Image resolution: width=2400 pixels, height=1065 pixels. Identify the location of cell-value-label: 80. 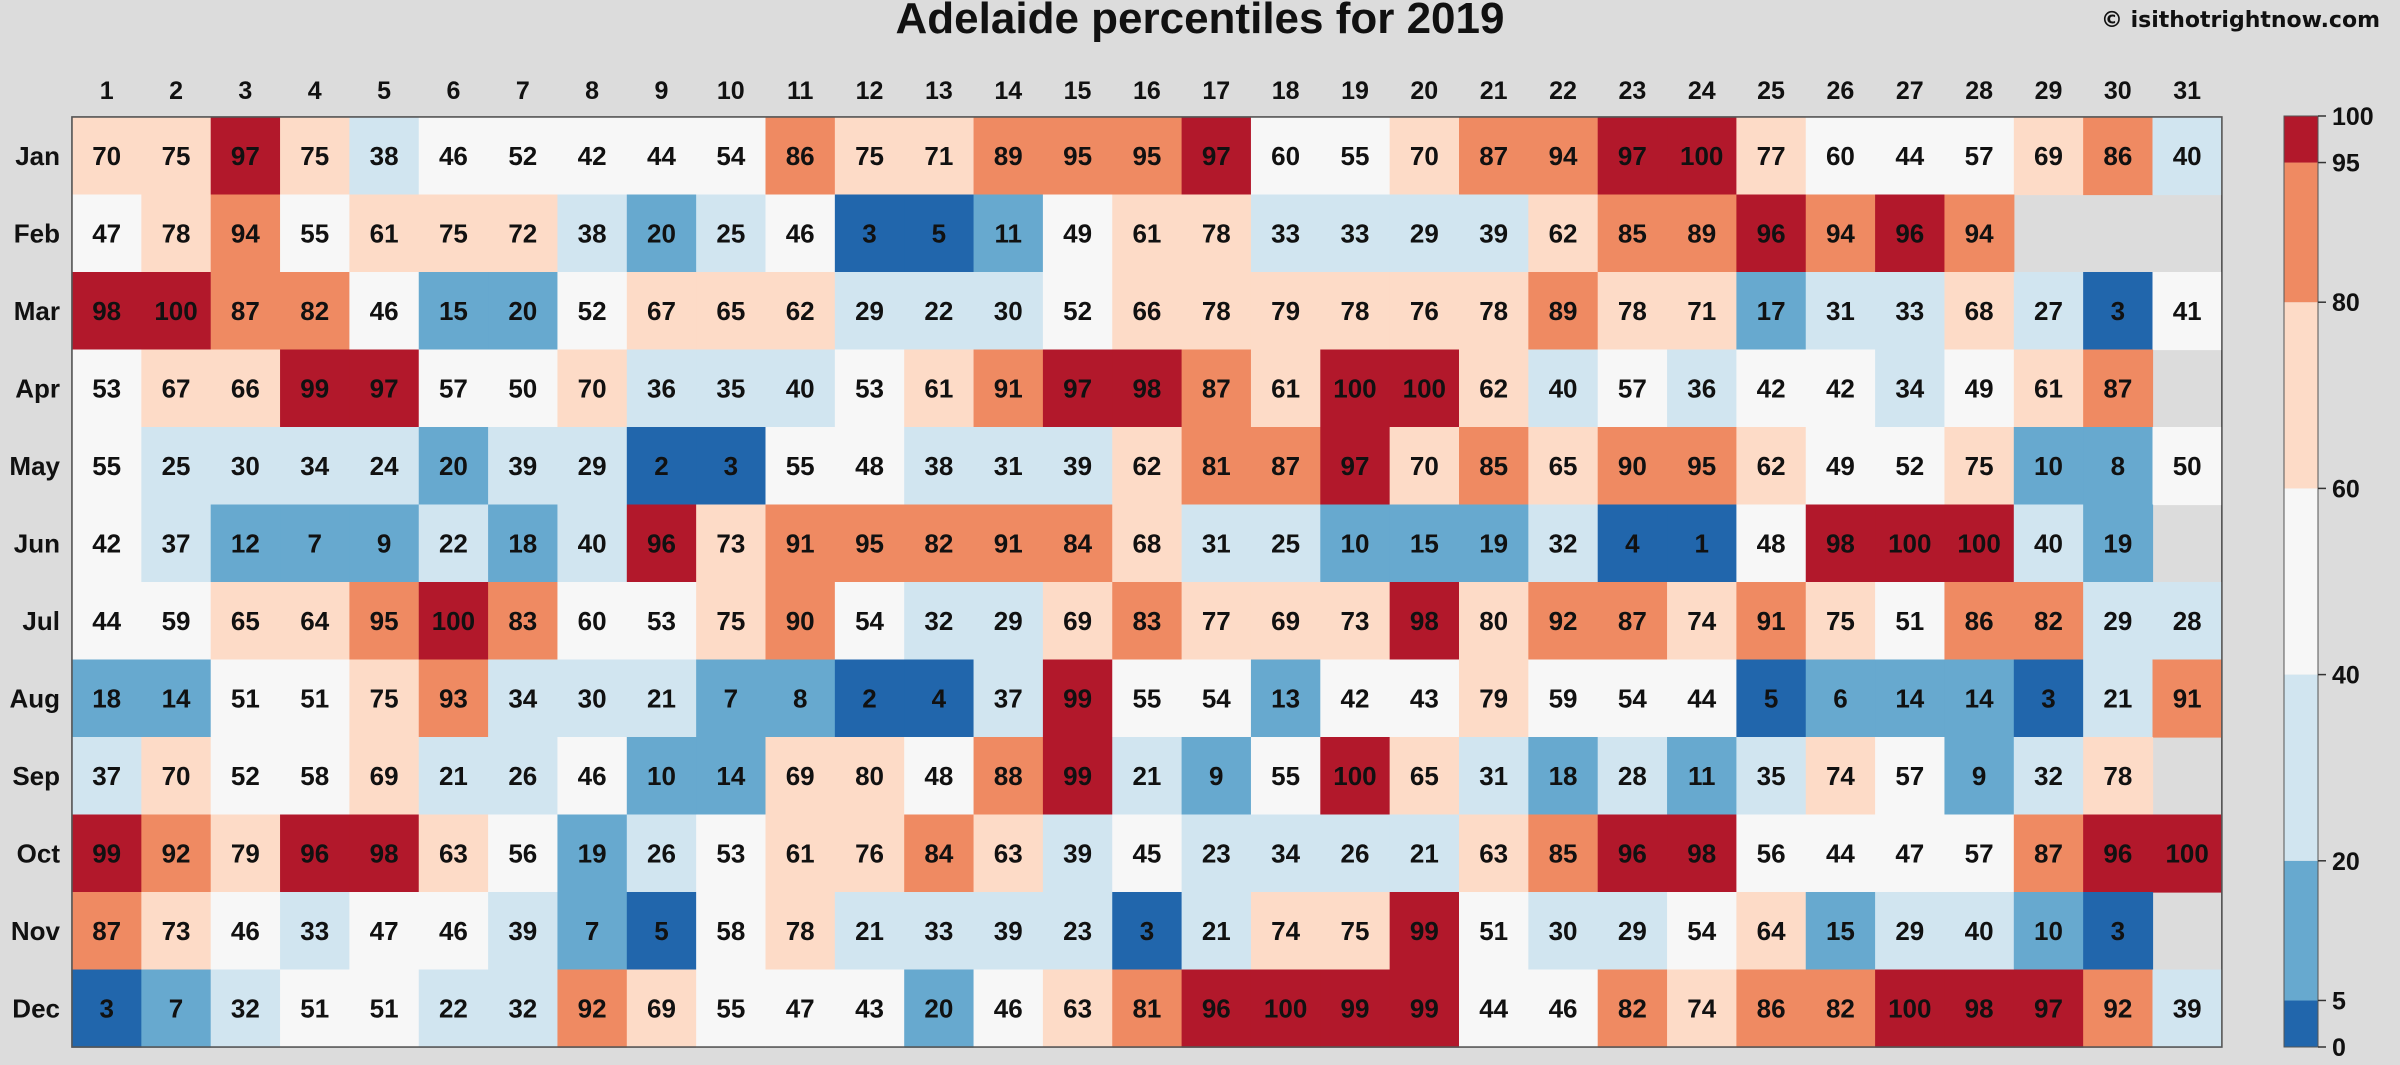
(1493, 621).